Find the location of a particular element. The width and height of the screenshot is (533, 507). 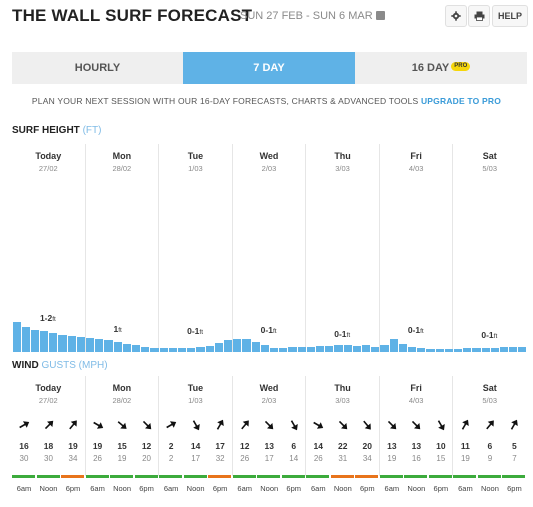

day-date: 1/03 is located at coordinates (195, 168).